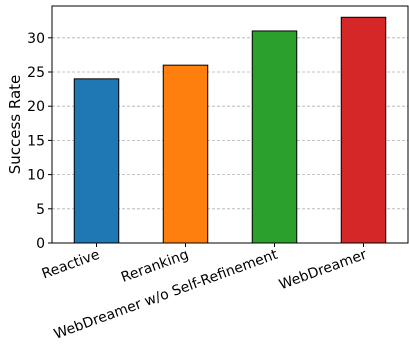 This screenshot has width=409, height=348. Describe the element at coordinates (363, 130) in the screenshot. I see `bar-webdreamer` at that location.